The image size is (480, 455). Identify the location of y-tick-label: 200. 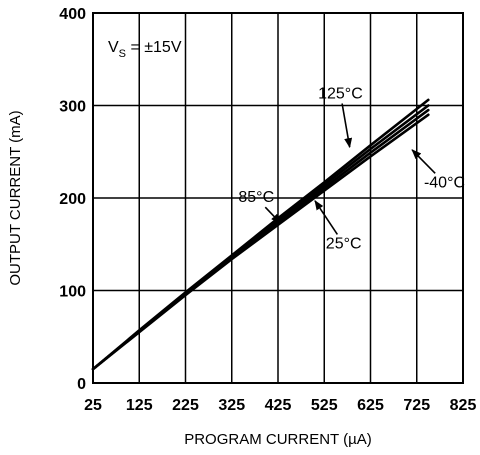
(72, 199).